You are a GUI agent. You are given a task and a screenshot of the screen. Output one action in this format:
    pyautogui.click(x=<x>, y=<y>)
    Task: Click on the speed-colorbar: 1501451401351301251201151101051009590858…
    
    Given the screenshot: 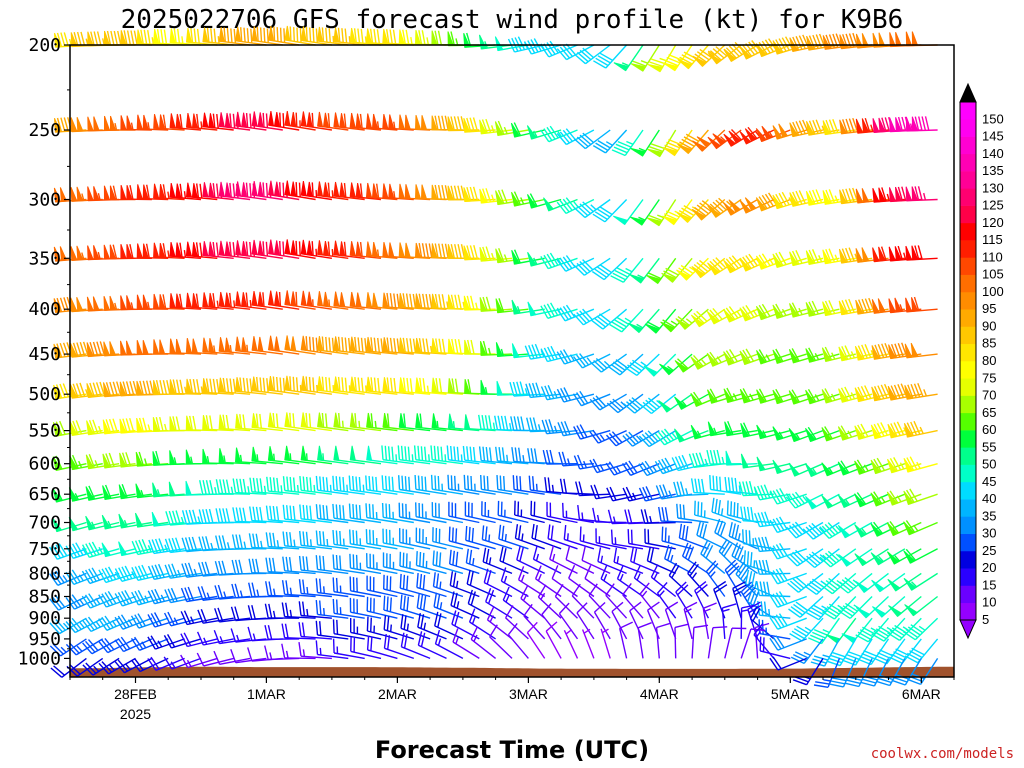 What is the action you would take?
    pyautogui.click(x=981, y=361)
    